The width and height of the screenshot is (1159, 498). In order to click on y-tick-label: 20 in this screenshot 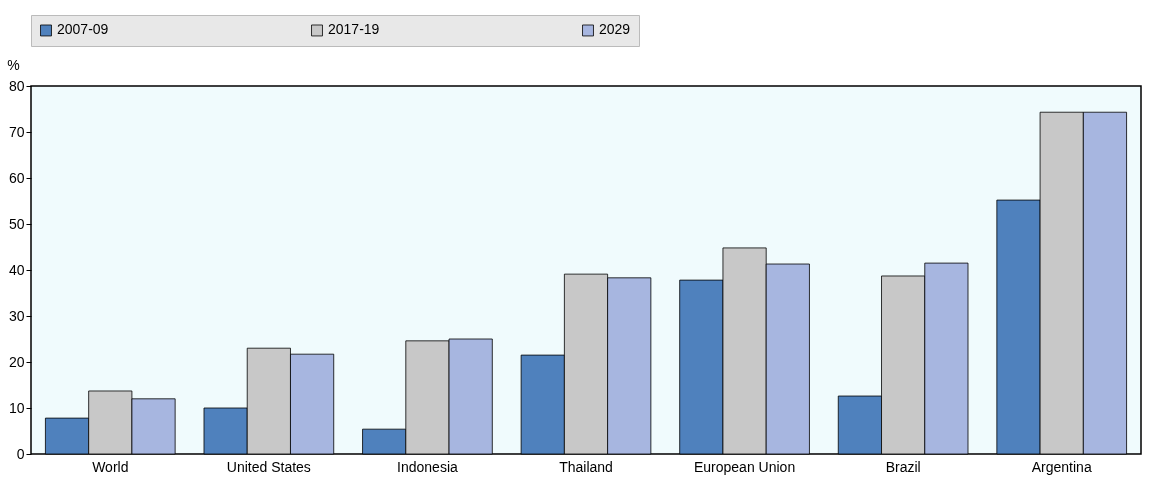, I will do `click(16, 361)`.